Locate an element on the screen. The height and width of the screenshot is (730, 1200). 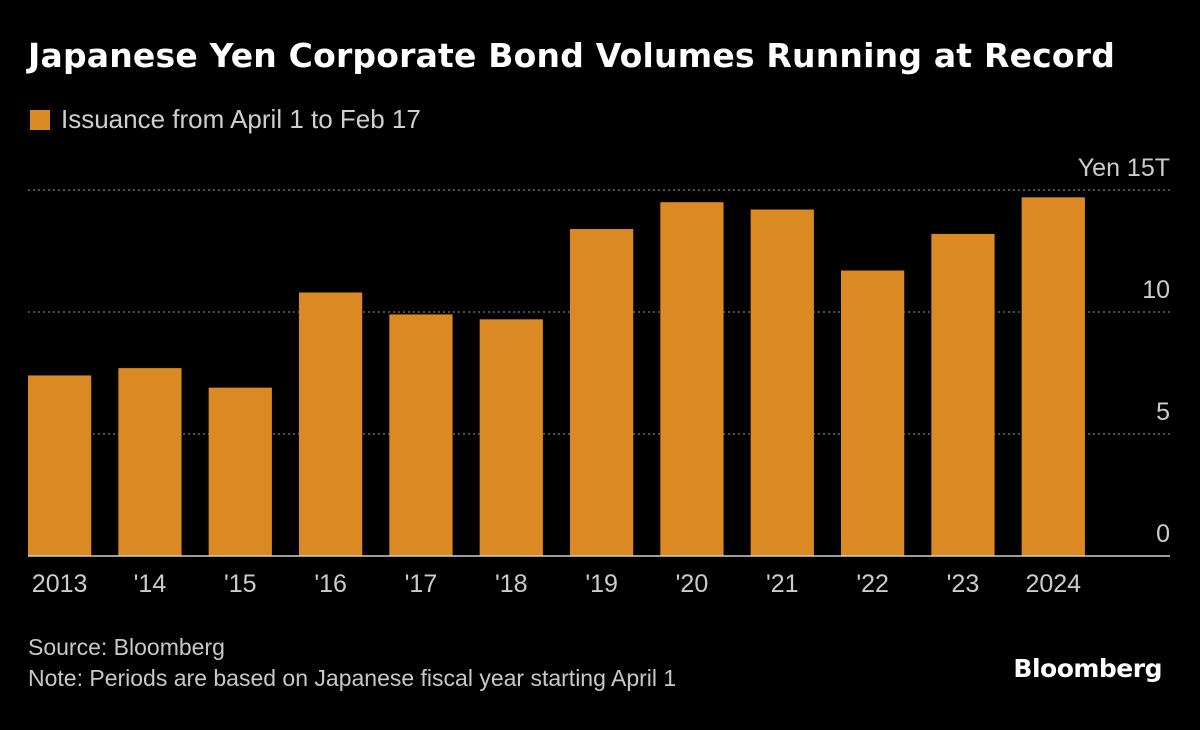
x-tick-label: '22 is located at coordinates (872, 584).